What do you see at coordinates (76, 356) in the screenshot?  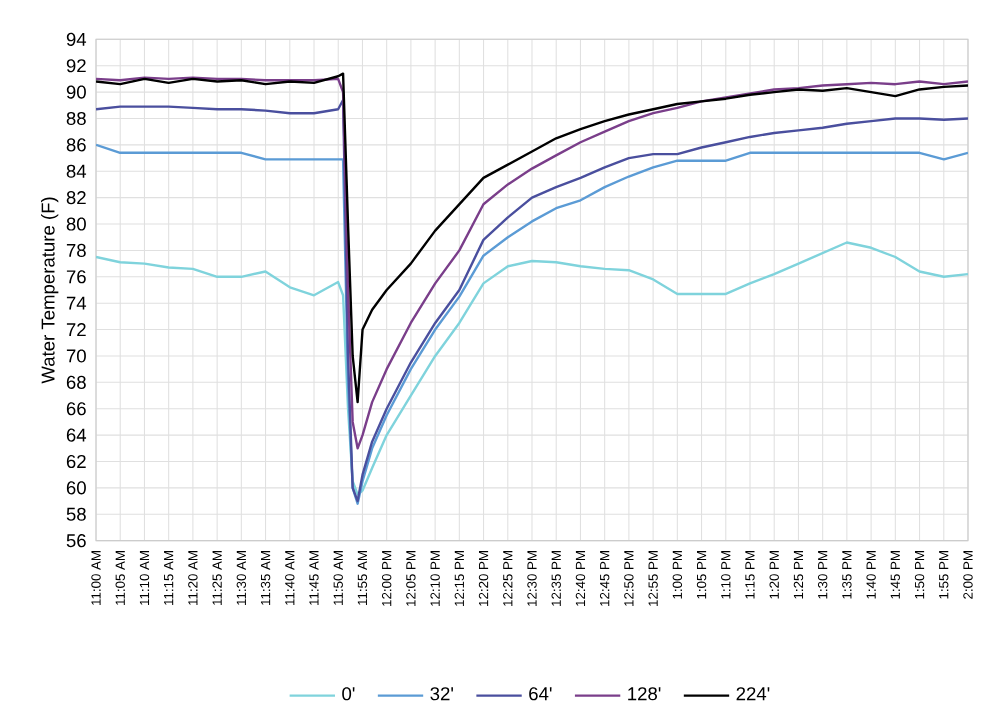 I see `y-tick-label: 70` at bounding box center [76, 356].